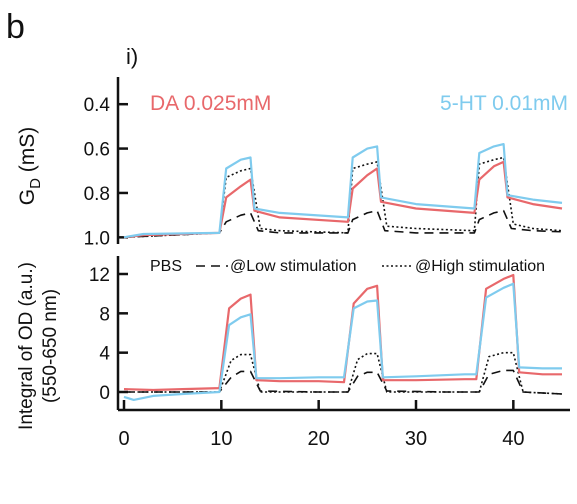 This screenshot has height=504, width=577. What do you see at coordinates (104, 393) in the screenshot?
I see `bottom-y-tick-label: 0` at bounding box center [104, 393].